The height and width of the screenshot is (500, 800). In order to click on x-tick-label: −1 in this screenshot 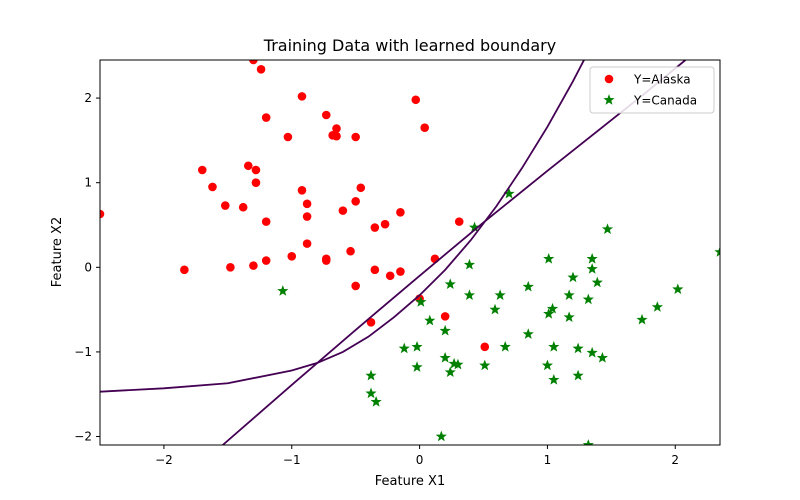, I will do `click(292, 460)`.